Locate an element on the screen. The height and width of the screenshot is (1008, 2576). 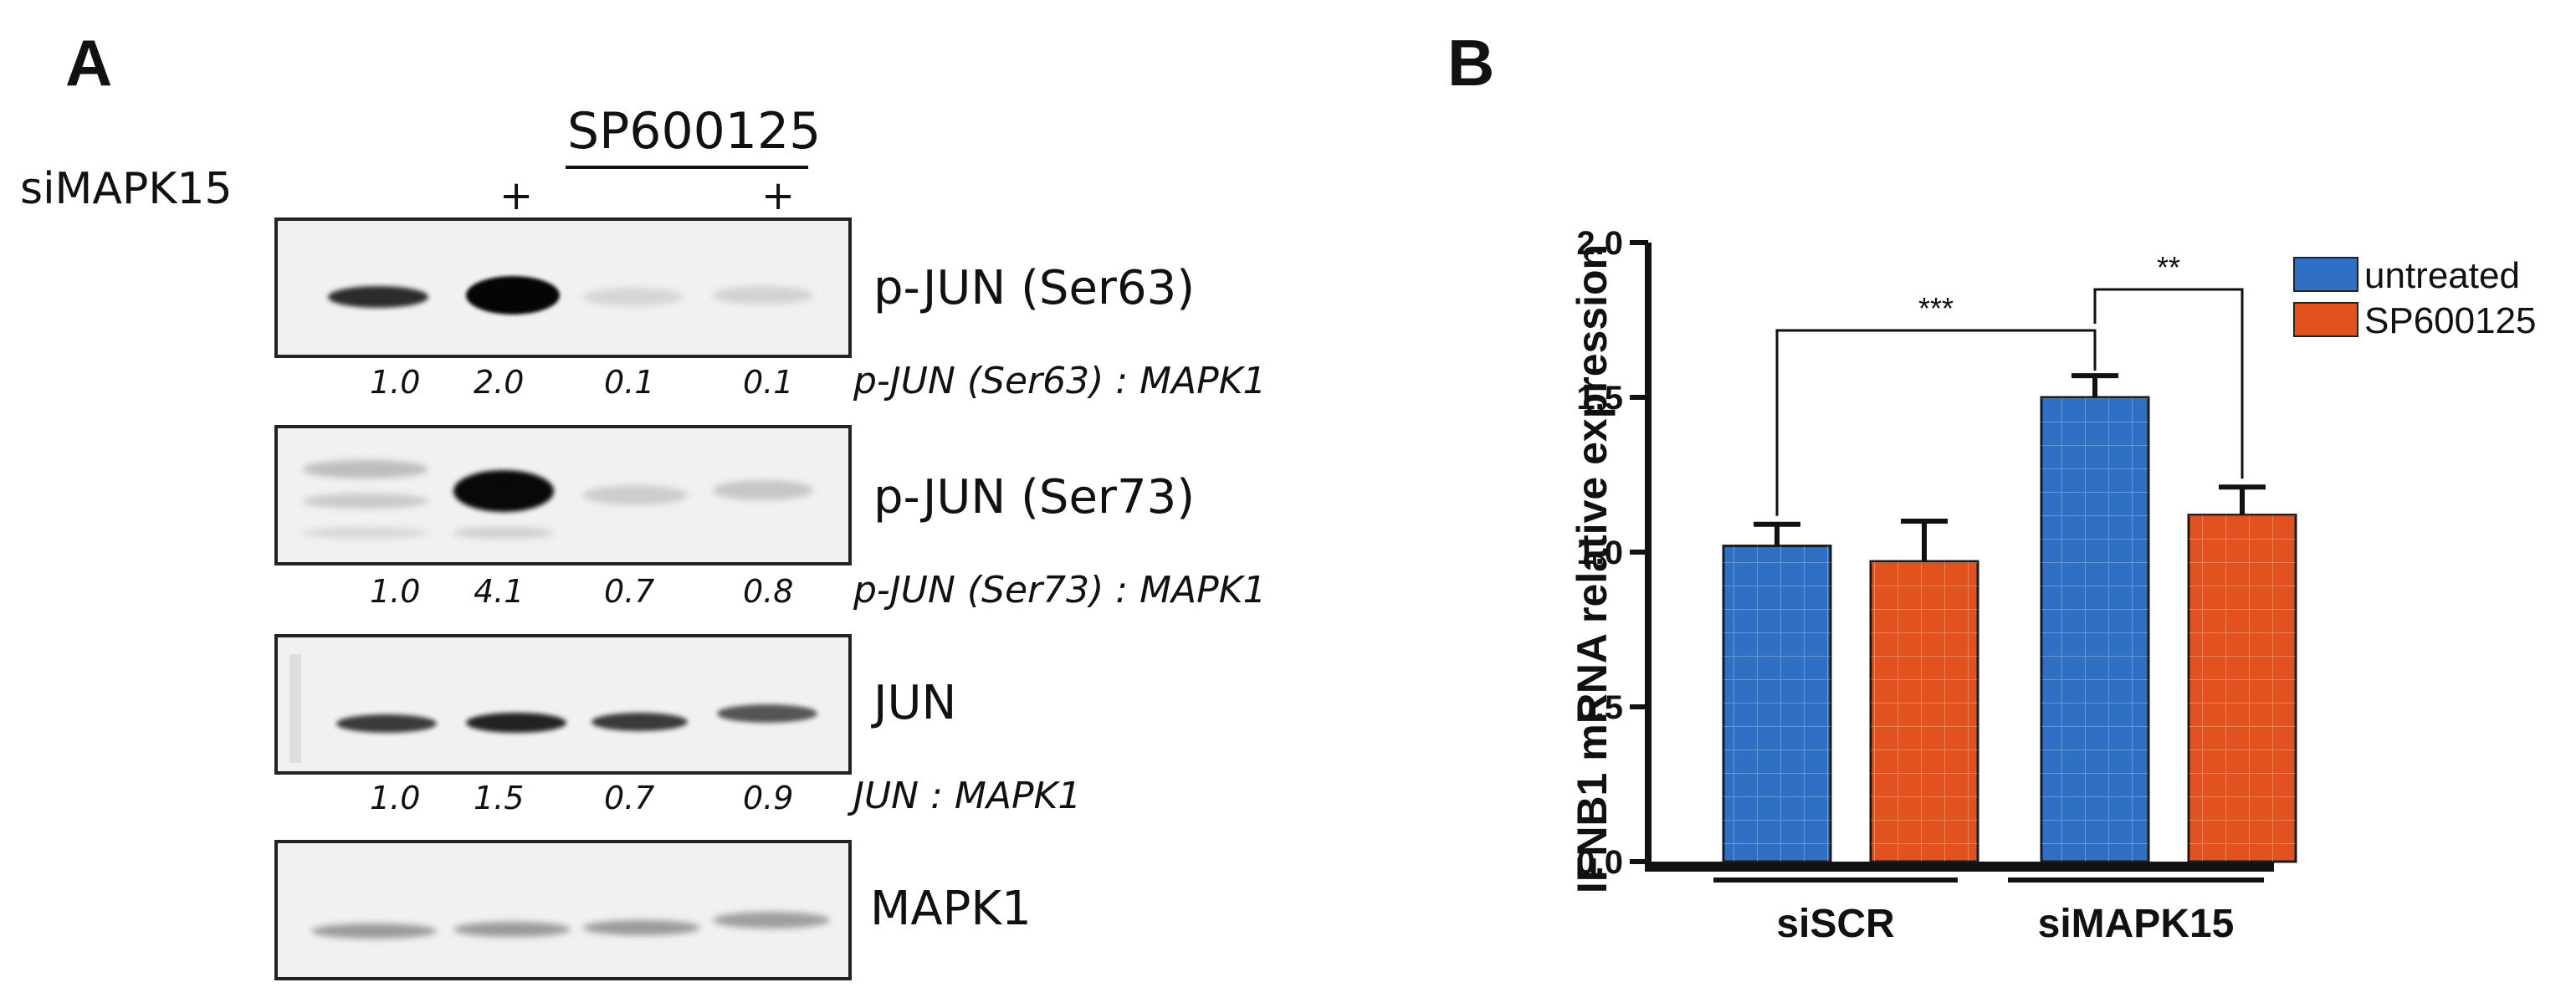
lane-mark-2: + is located at coordinates (517, 195).